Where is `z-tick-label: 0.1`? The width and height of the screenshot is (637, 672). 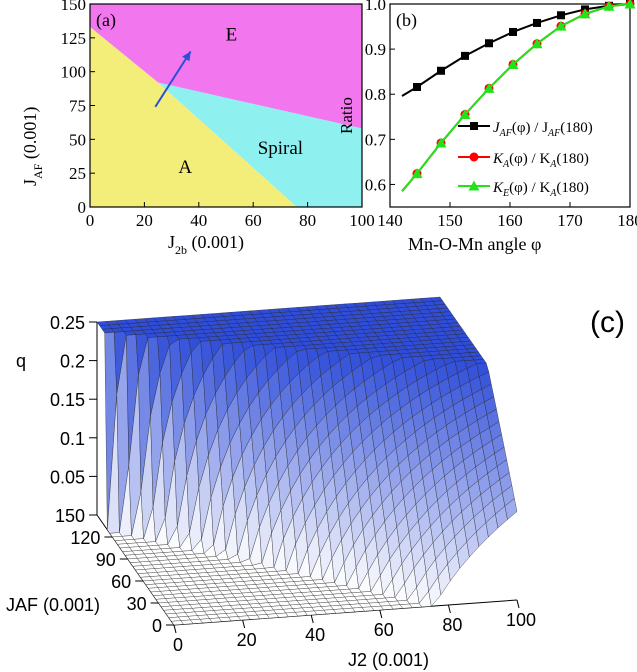
z-tick-label: 0.1 is located at coordinates (72, 439).